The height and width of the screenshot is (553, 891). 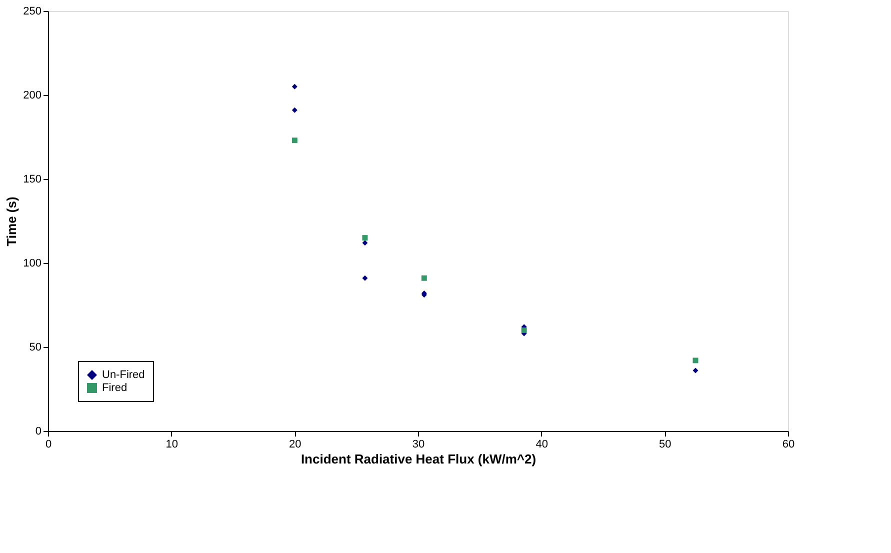 What do you see at coordinates (32, 96) in the screenshot?
I see `y-tick-label: 200` at bounding box center [32, 96].